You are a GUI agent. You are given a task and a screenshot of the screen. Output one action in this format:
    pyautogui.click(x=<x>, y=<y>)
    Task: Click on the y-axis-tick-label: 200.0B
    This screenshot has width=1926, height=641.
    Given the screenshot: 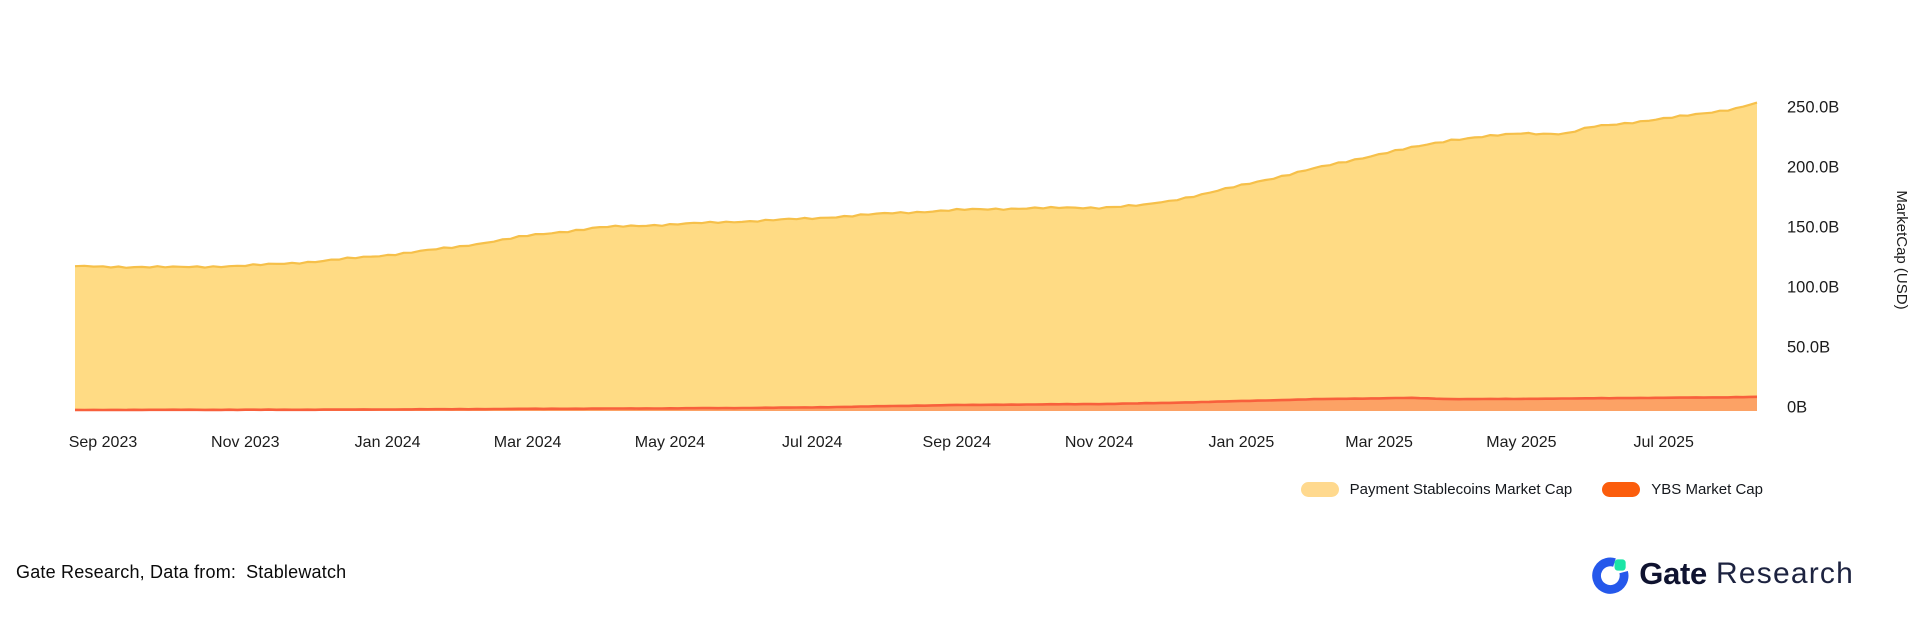 What is the action you would take?
    pyautogui.click(x=1813, y=168)
    